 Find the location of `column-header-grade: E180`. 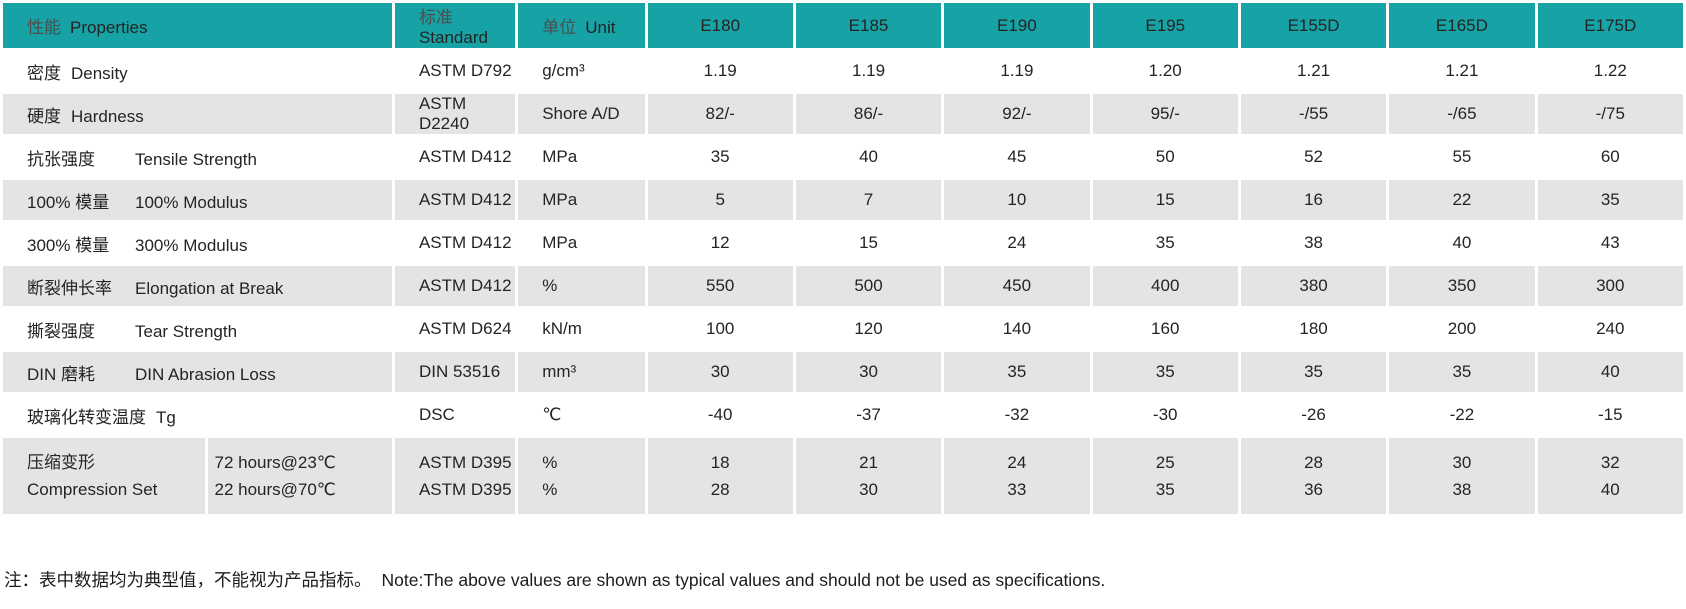

column-header-grade: E180 is located at coordinates (720, 25).